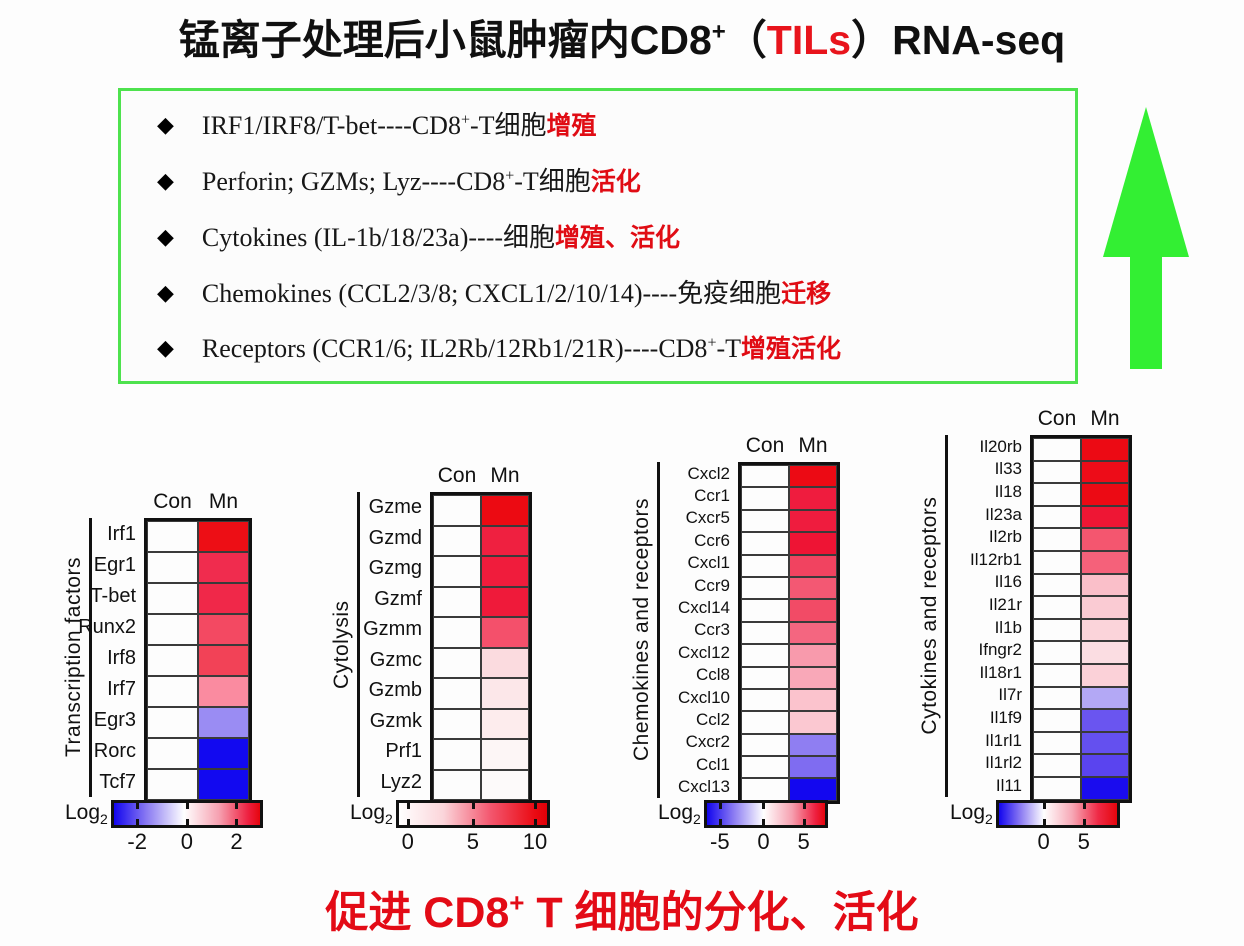  I want to click on arrow-shaft-shape, so click(1146, 312).